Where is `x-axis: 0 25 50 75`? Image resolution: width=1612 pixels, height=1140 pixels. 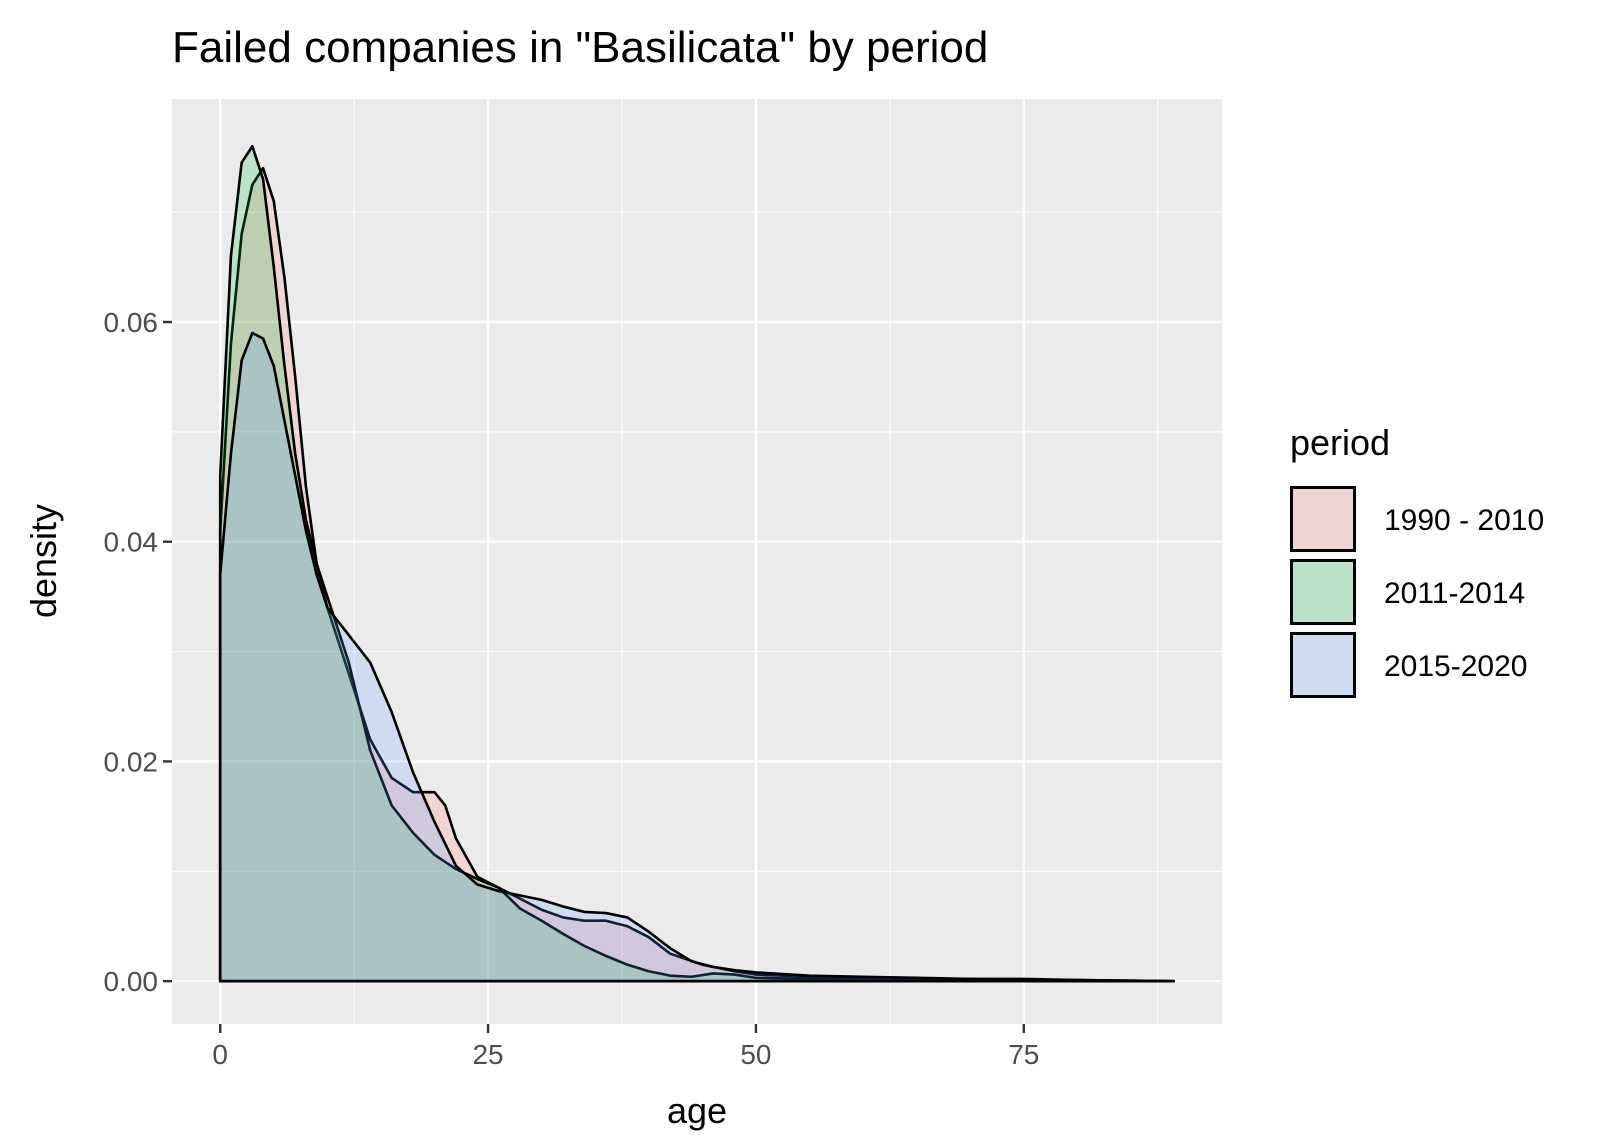 x-axis: 0 25 50 75 is located at coordinates (625, 1047).